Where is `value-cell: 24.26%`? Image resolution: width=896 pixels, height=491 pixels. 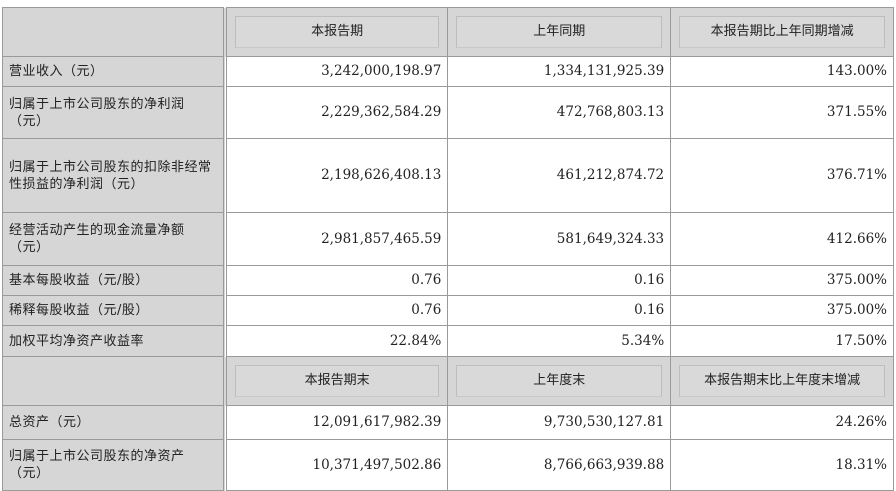
value-cell: 24.26% is located at coordinates (782, 422).